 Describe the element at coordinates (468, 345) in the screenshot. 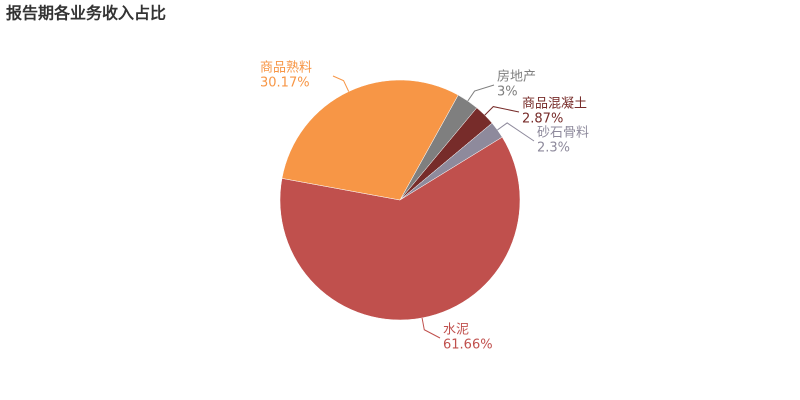

I see `value-label: 61.66%` at that location.